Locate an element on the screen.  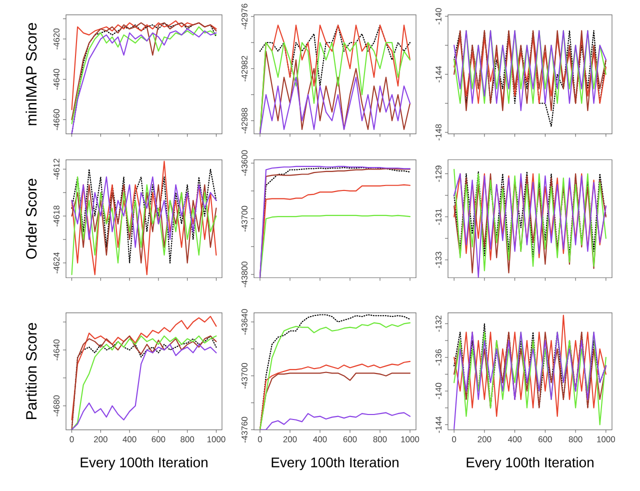
y-tick-label: -4618 is located at coordinates (56, 216).